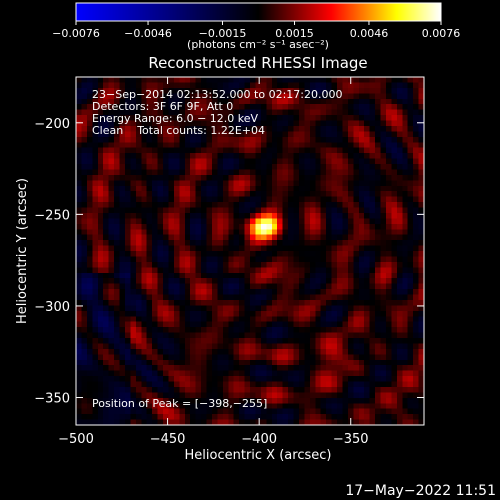 This screenshot has height=500, width=500. Describe the element at coordinates (257, 63) in the screenshot. I see `chart-title: Reconstructed RHESSI Image` at that location.